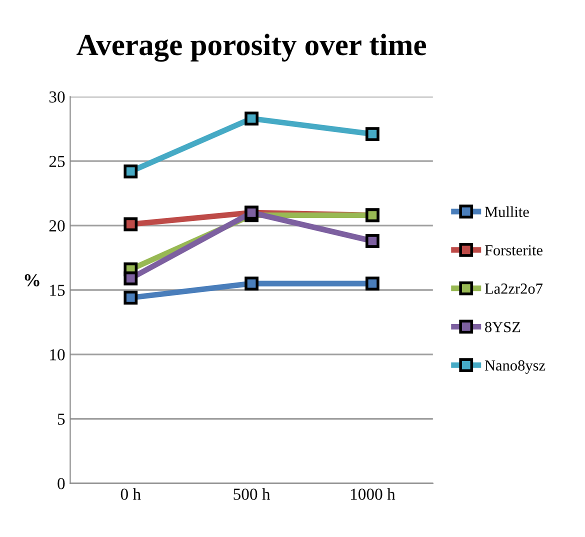 Image resolution: width=585 pixels, height=537 pixels. Describe the element at coordinates (130, 494) in the screenshot. I see `x-tick-label: 0 h` at that location.